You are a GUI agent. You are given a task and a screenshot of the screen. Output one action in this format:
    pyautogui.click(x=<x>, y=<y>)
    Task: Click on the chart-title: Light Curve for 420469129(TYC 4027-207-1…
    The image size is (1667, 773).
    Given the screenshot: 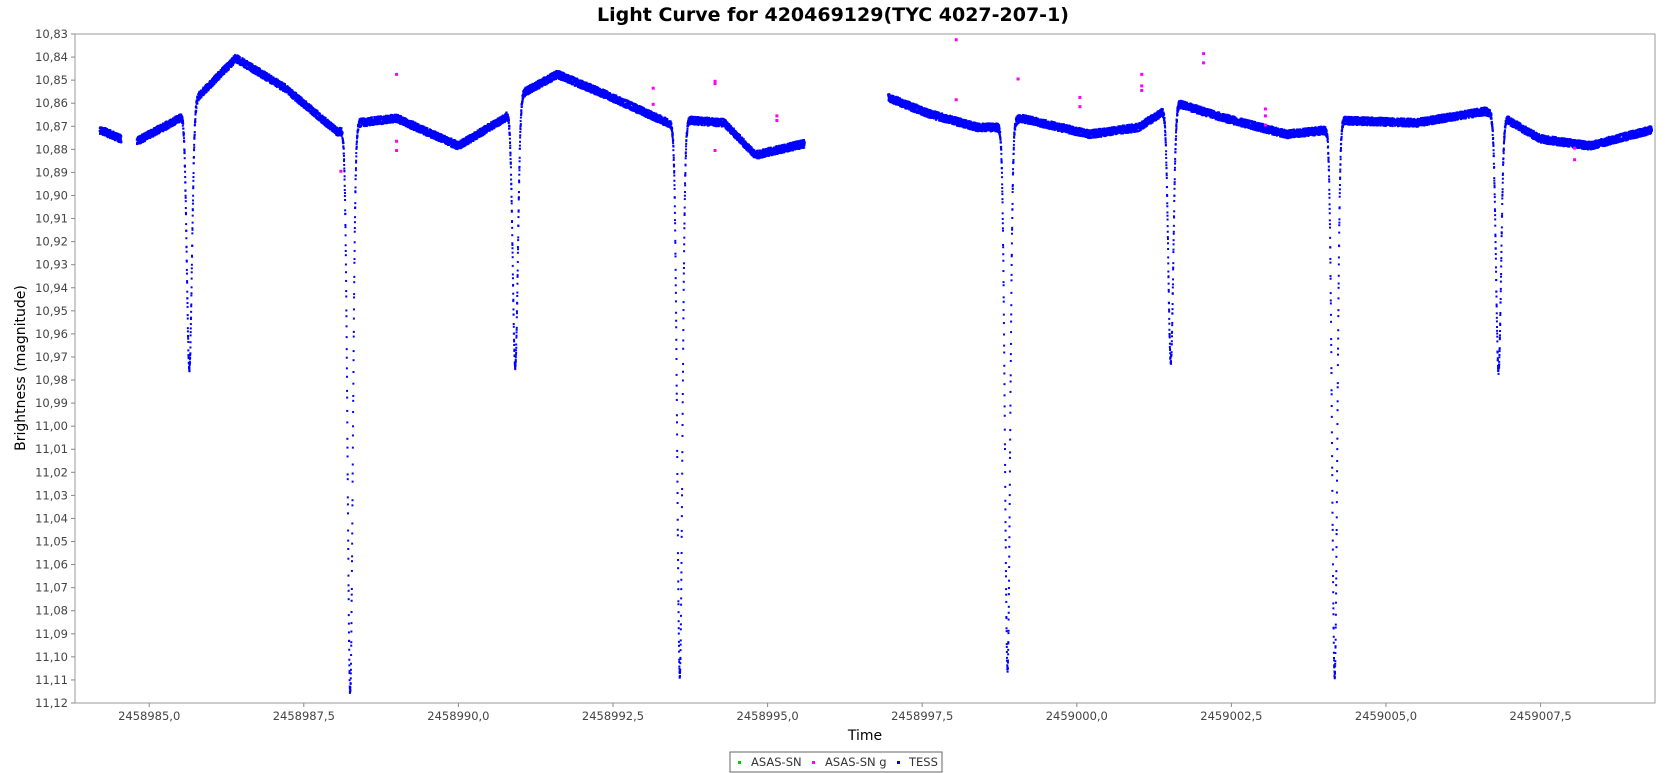 What is the action you would take?
    pyautogui.click(x=833, y=15)
    